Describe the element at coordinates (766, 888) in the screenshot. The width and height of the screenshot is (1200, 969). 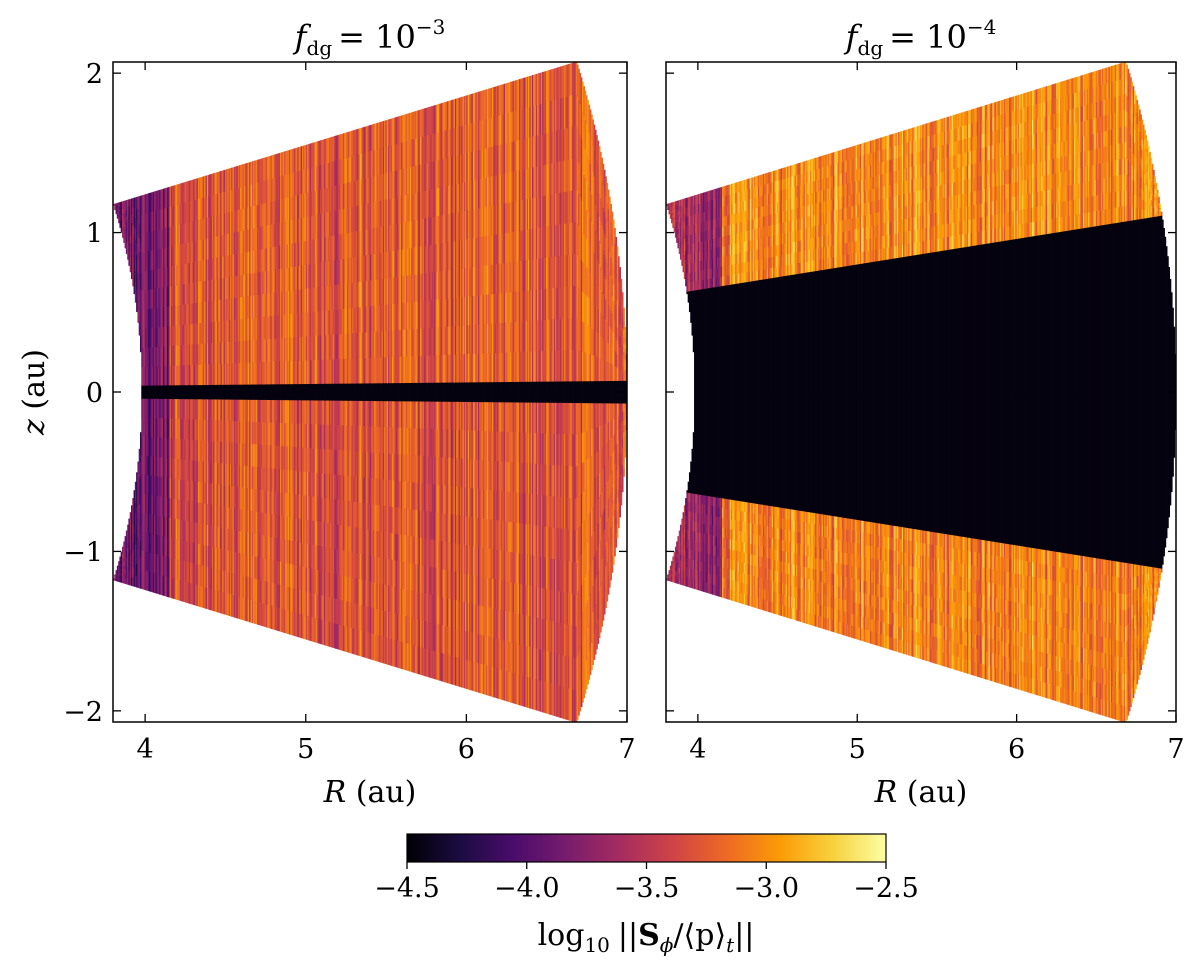
I see `colorbar-tick-label: −3.0` at that location.